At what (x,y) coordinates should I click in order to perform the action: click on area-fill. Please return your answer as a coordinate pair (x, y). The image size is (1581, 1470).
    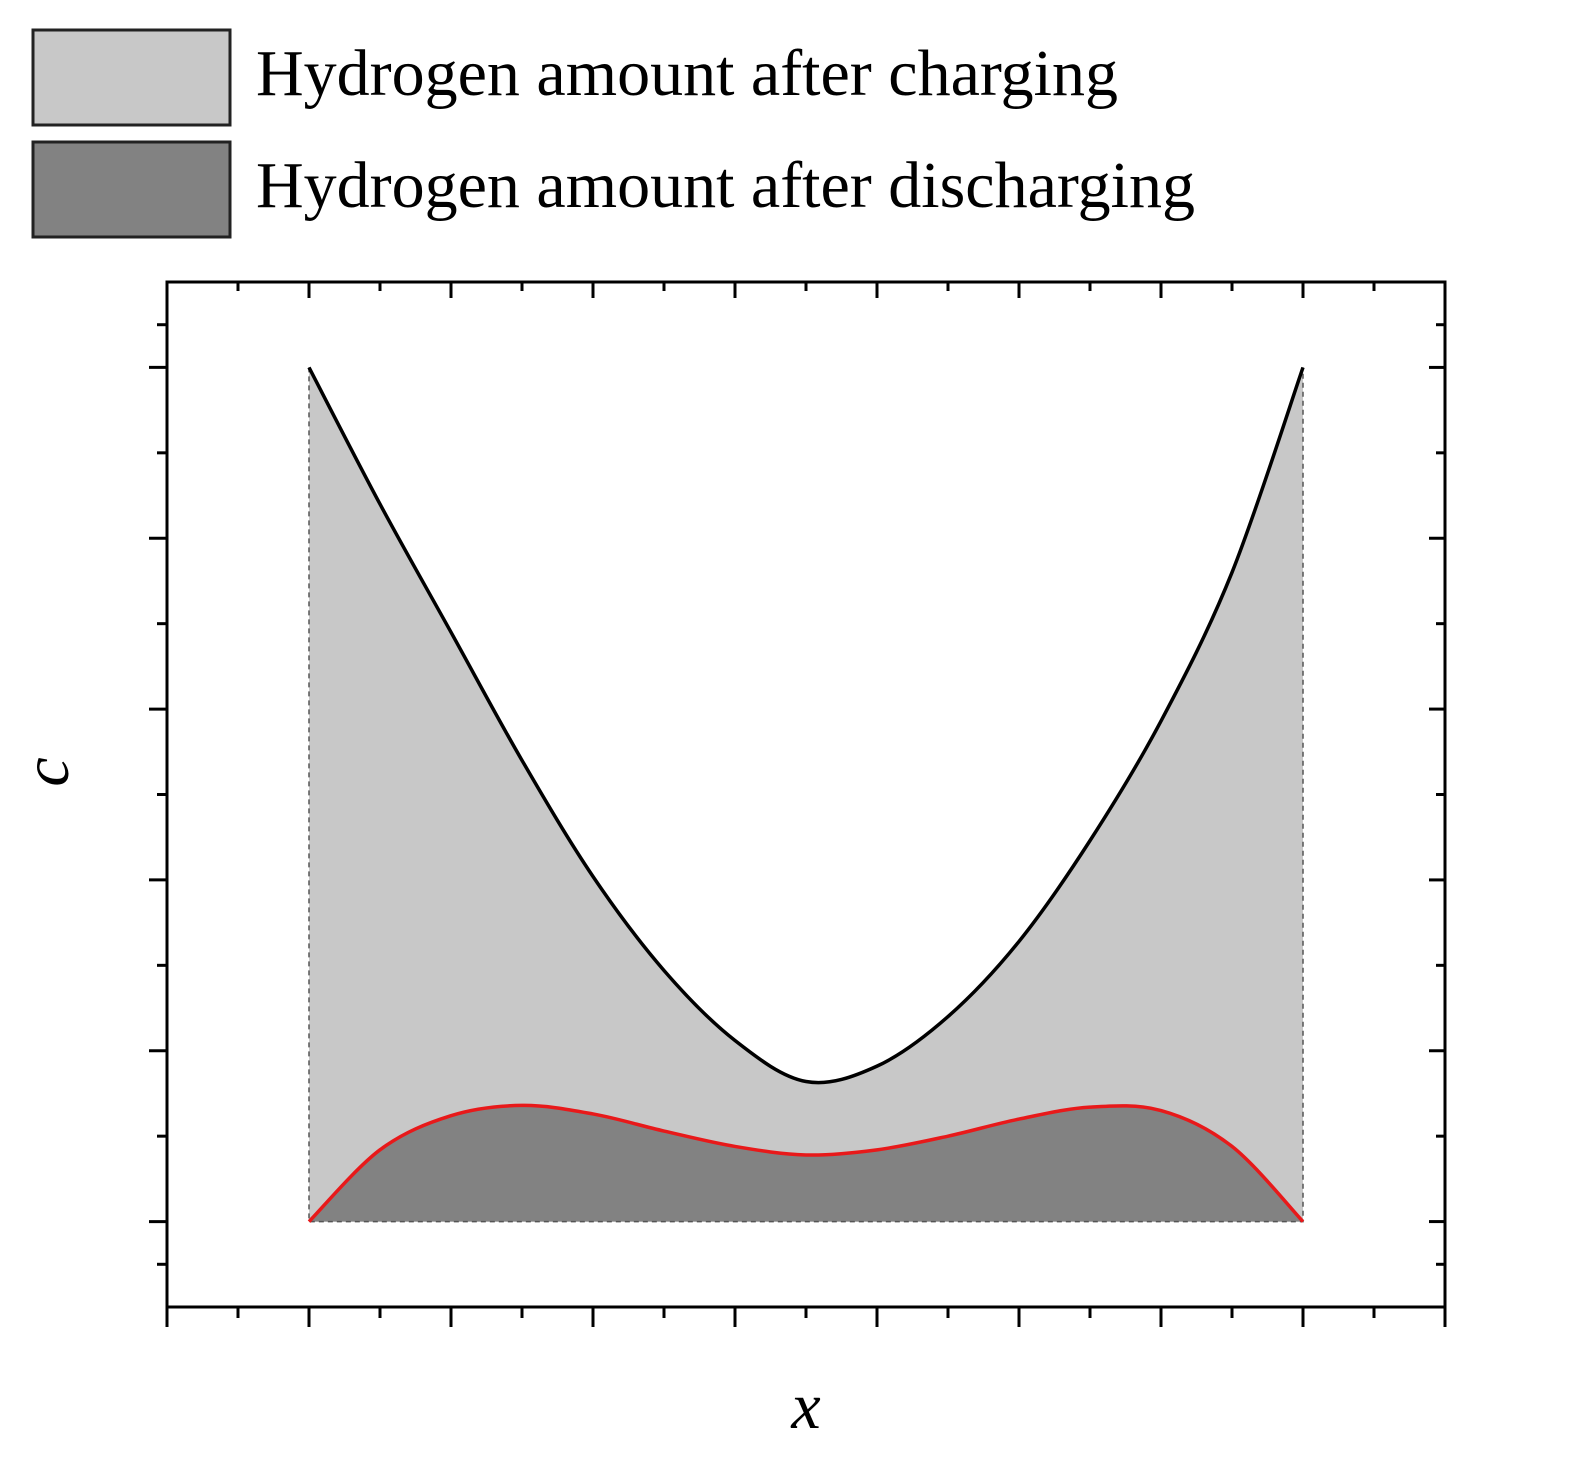
    Looking at the image, I should click on (806, 1163).